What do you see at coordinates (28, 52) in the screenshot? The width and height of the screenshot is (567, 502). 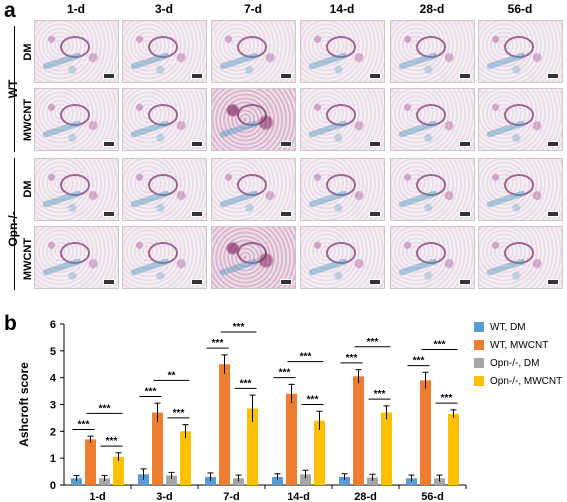 I see `row-label-wt-dm: DM` at bounding box center [28, 52].